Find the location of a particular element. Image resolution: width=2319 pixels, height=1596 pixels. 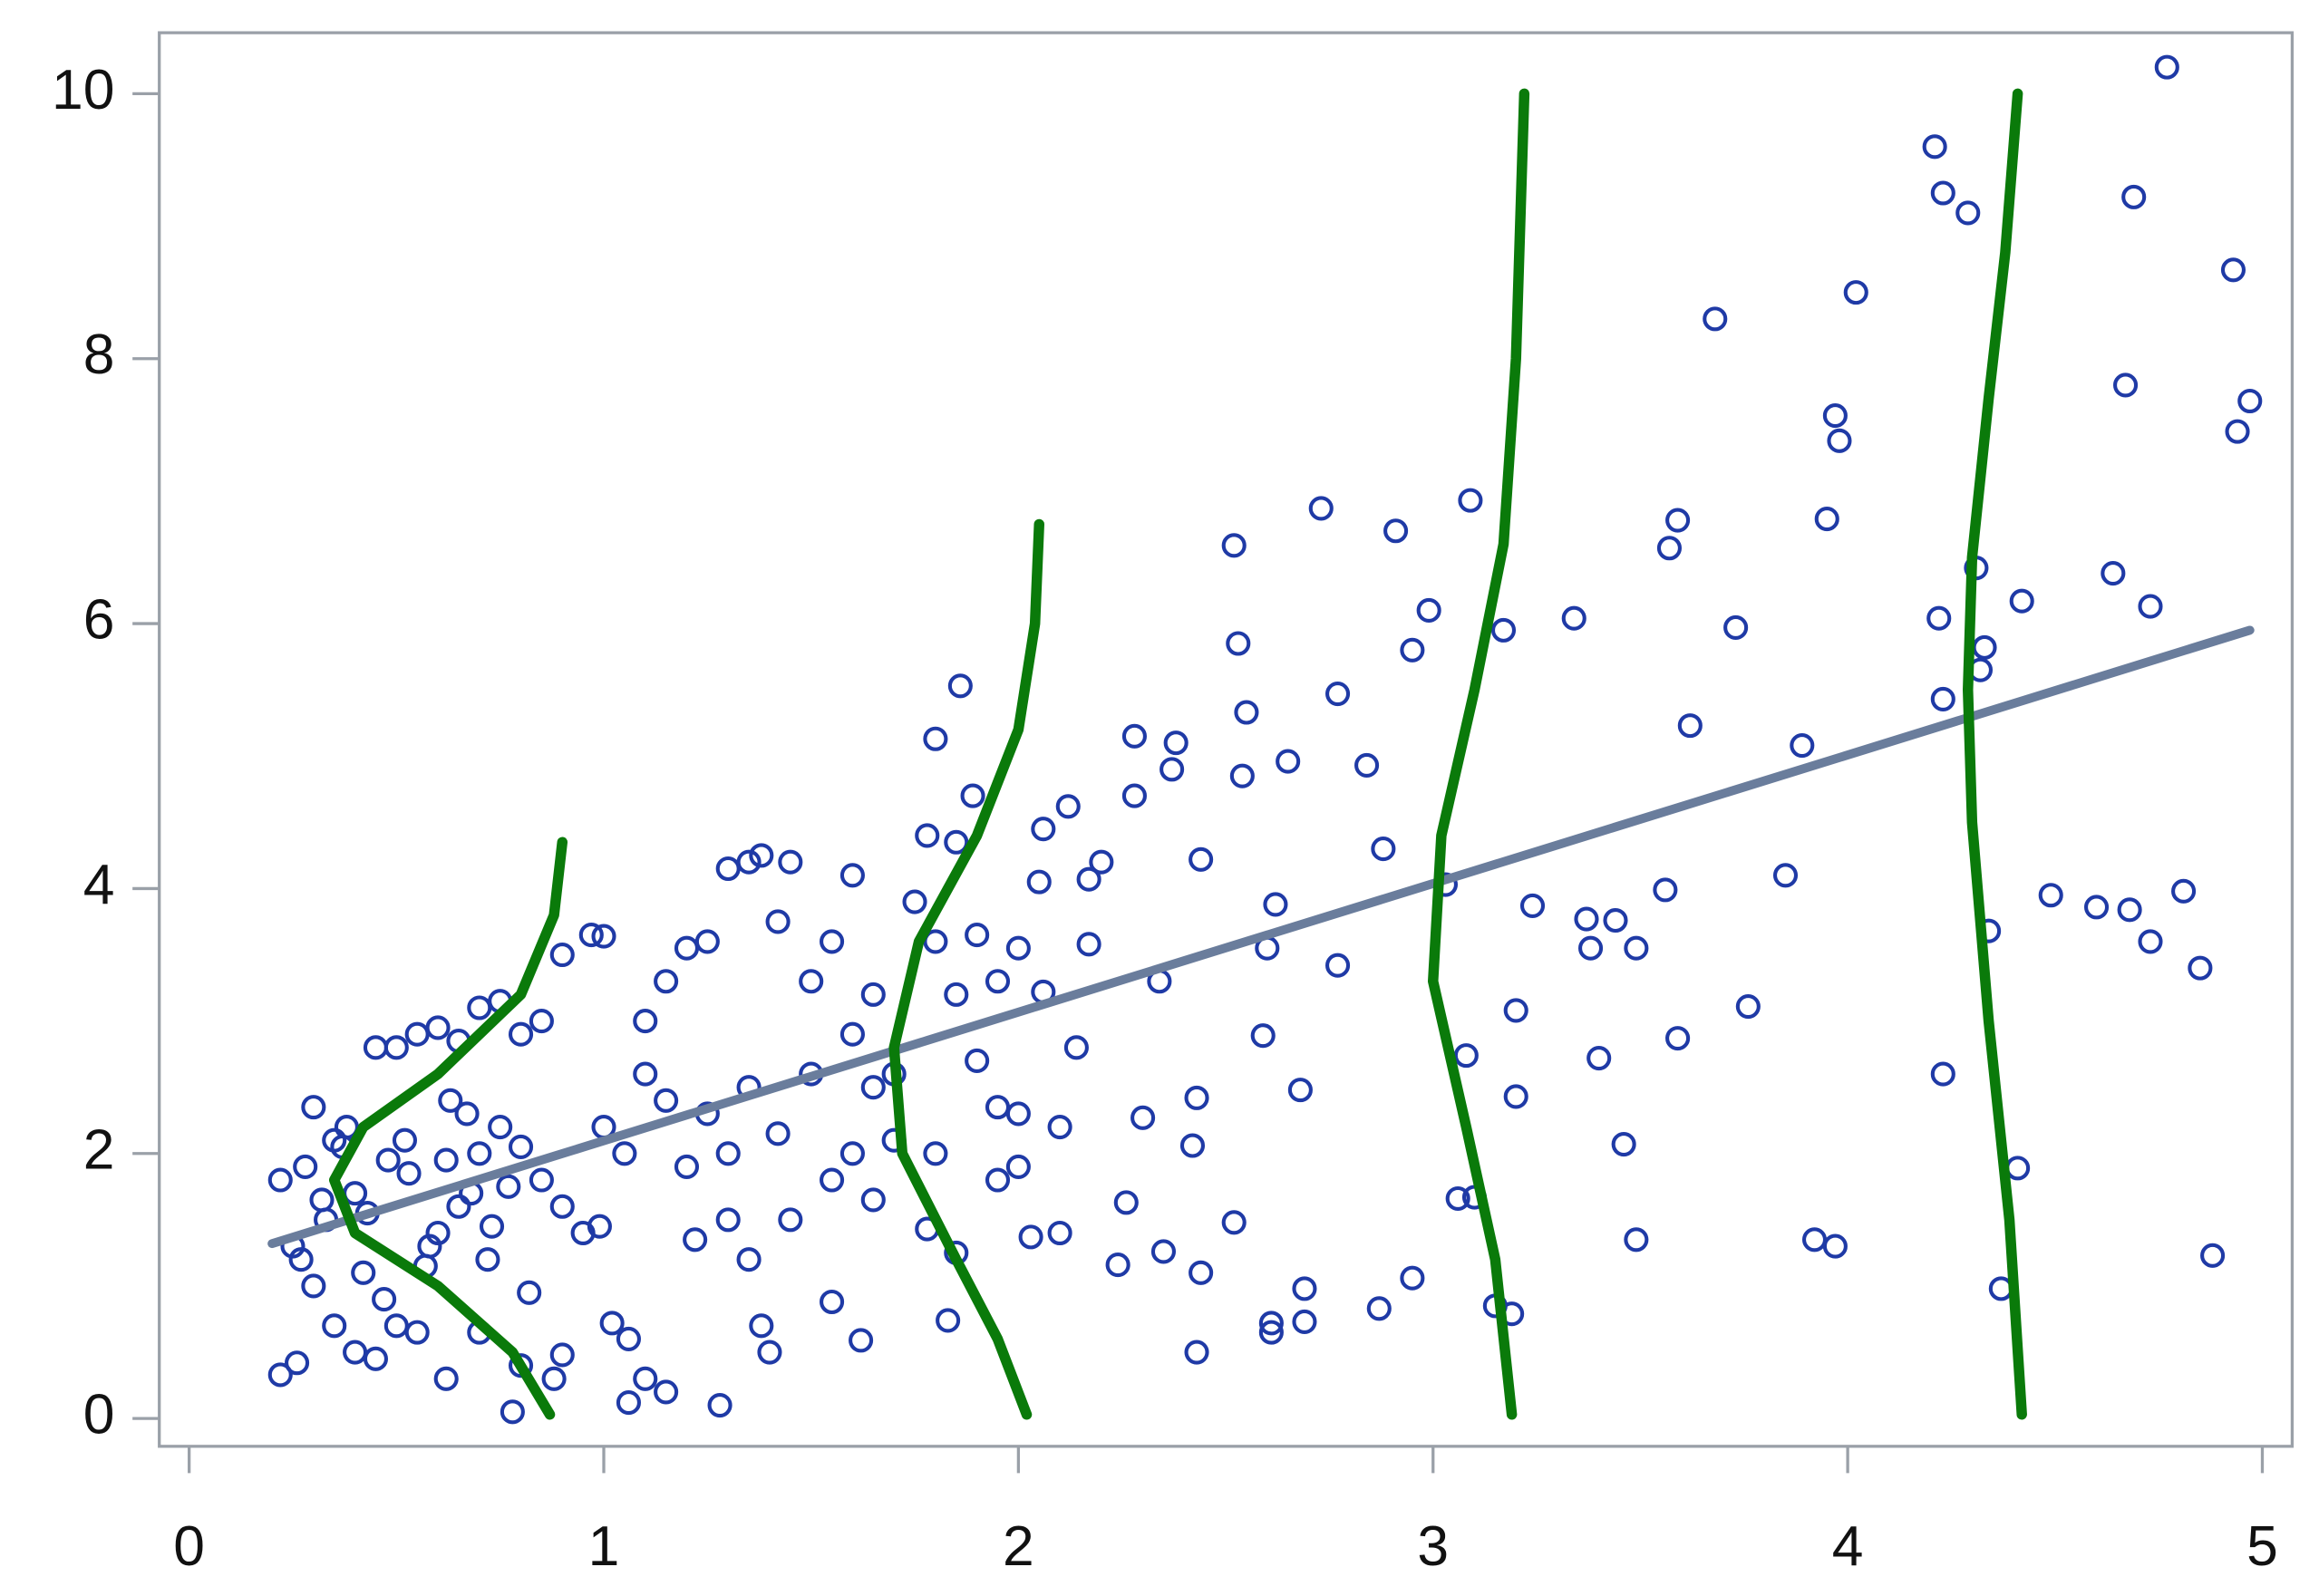

y-tick-label: 10 is located at coordinates (83, 90).